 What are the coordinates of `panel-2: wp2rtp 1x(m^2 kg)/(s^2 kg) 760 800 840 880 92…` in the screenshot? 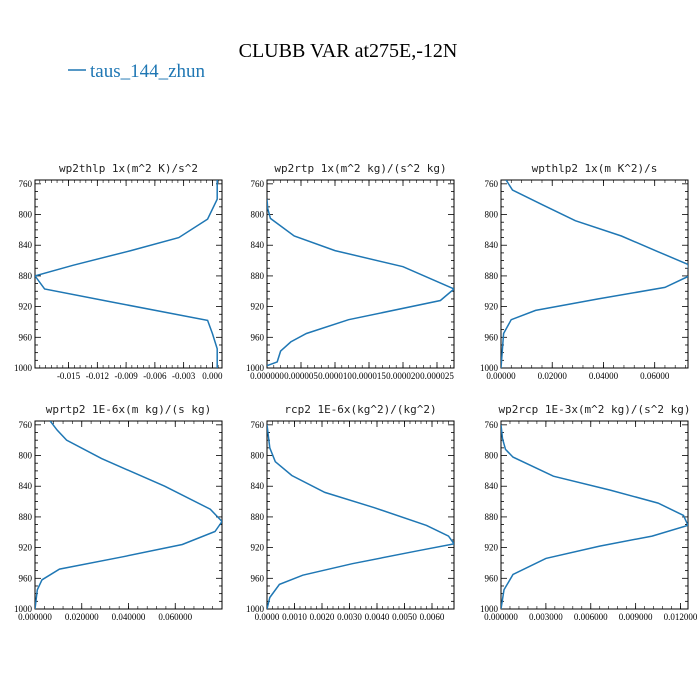 It's located at (350, 271).